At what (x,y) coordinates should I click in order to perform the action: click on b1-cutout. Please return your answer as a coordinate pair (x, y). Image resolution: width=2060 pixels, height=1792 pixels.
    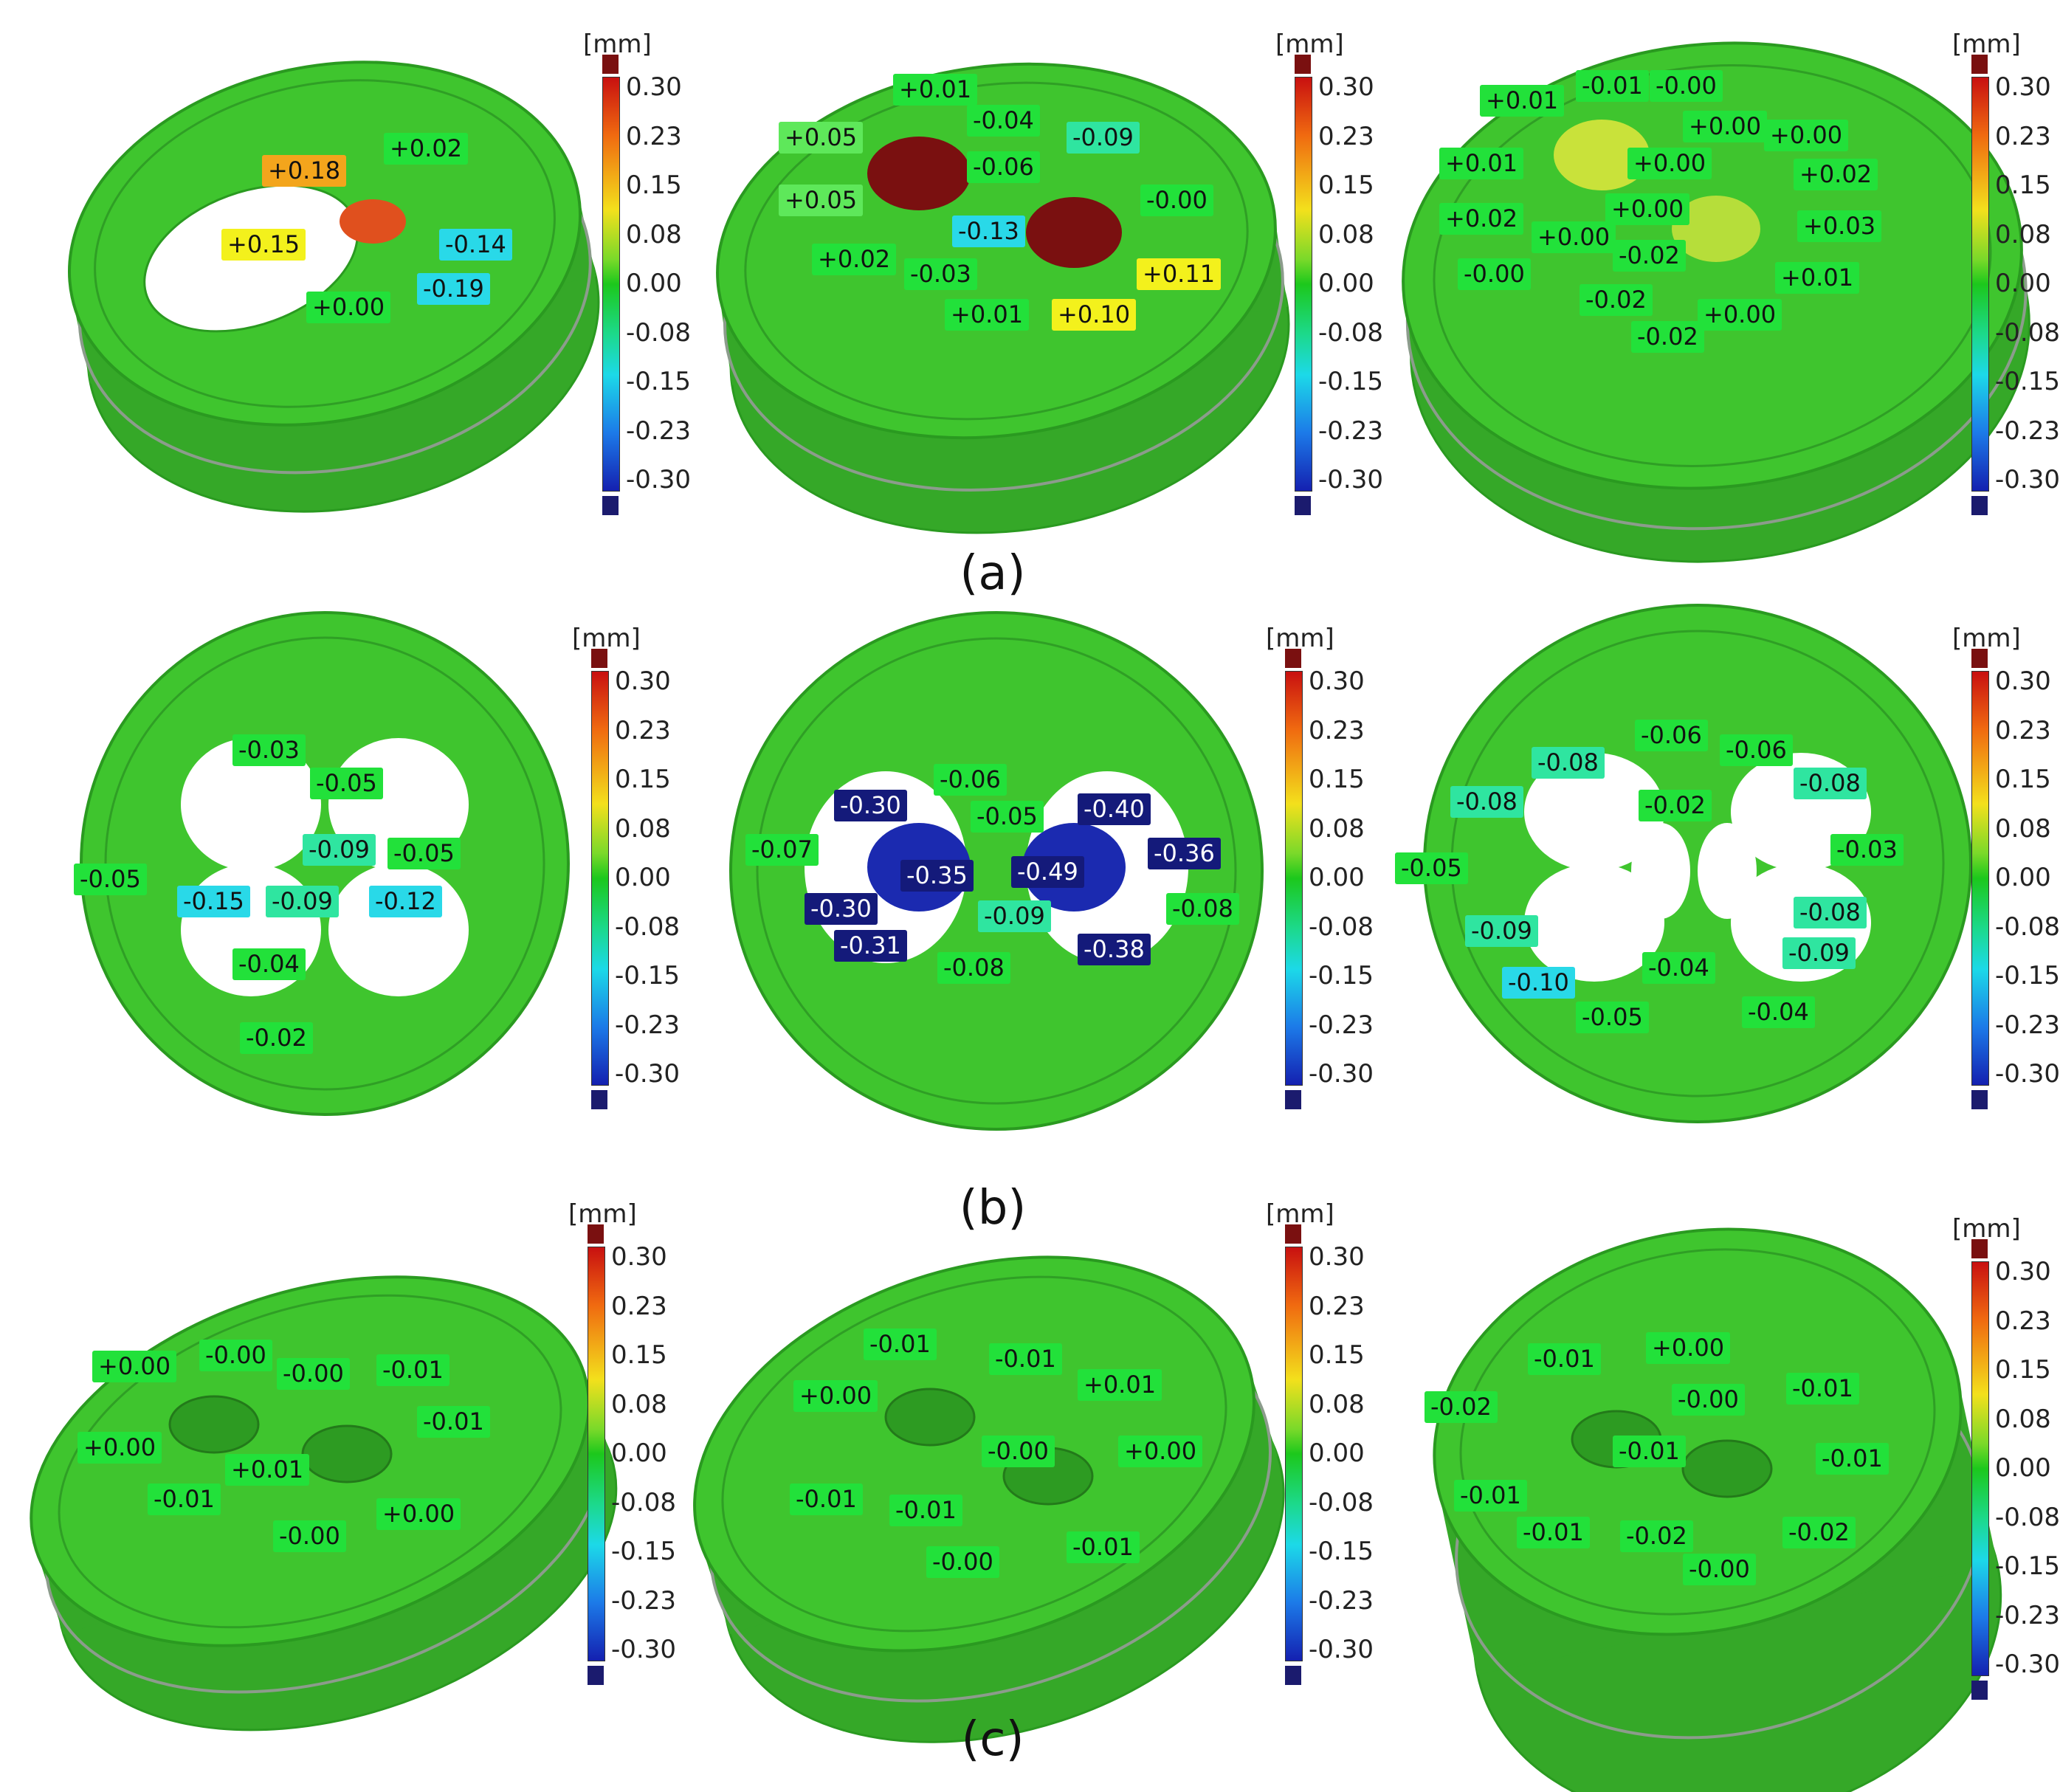
    Looking at the image, I should click on (251, 804).